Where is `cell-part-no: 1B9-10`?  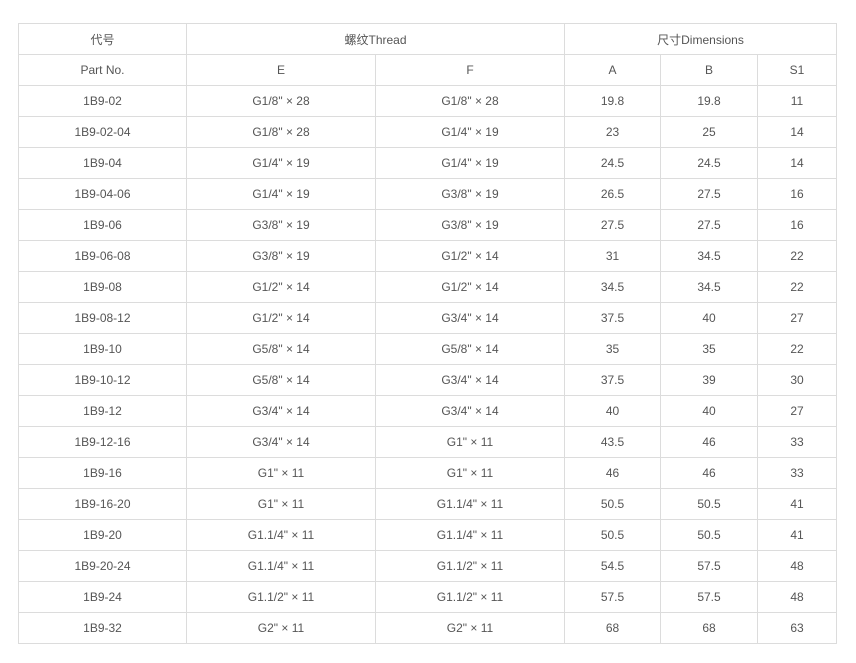 cell-part-no: 1B9-10 is located at coordinates (102, 349).